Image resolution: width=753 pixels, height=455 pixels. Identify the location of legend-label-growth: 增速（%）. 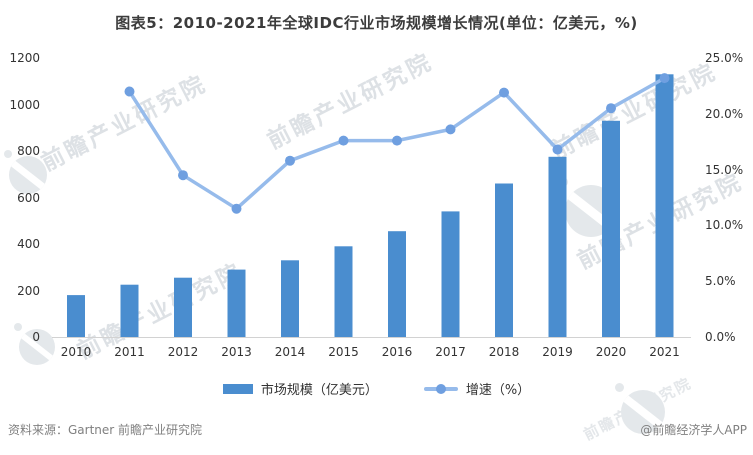
(498, 390).